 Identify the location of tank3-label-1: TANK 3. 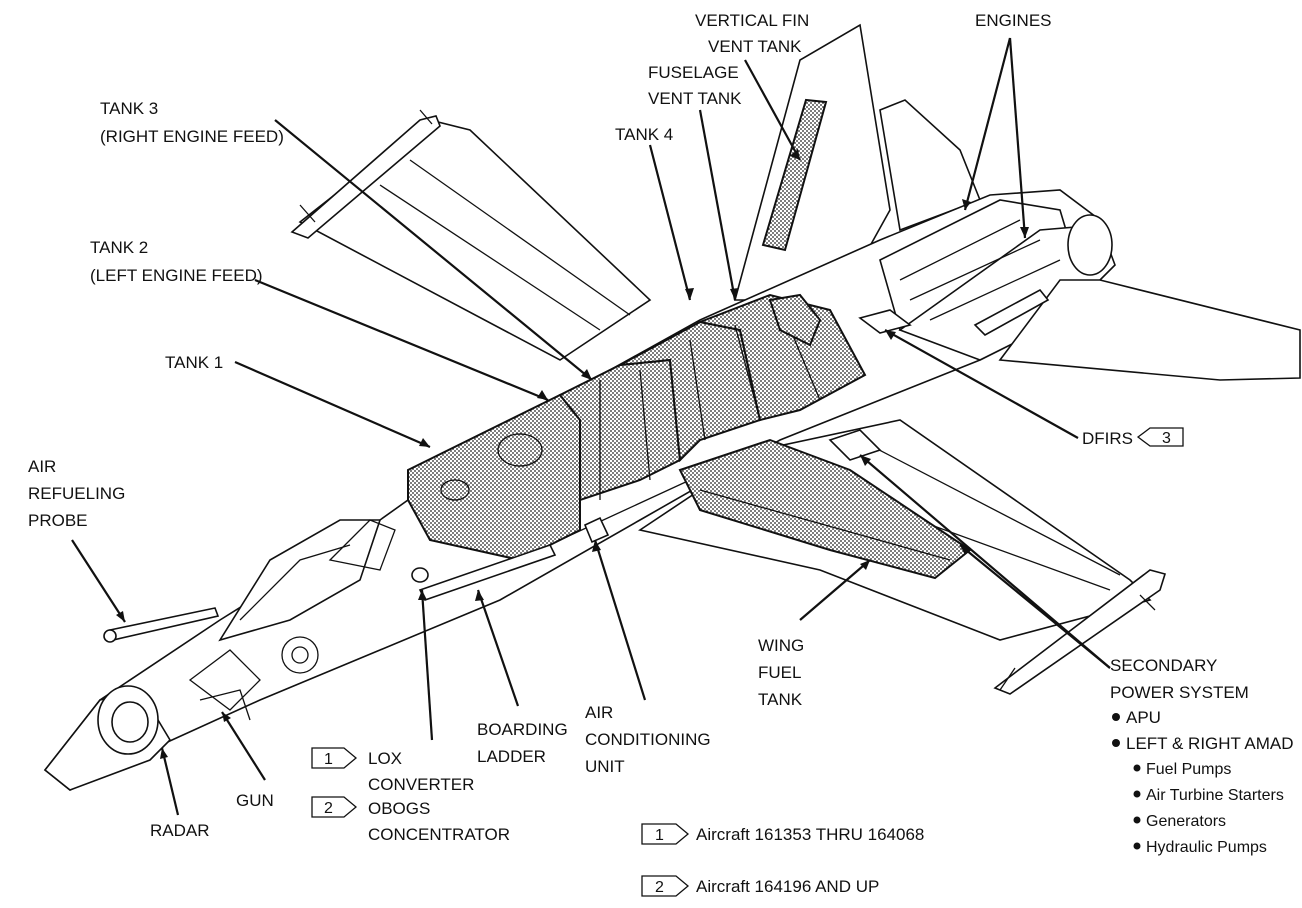
(129, 108).